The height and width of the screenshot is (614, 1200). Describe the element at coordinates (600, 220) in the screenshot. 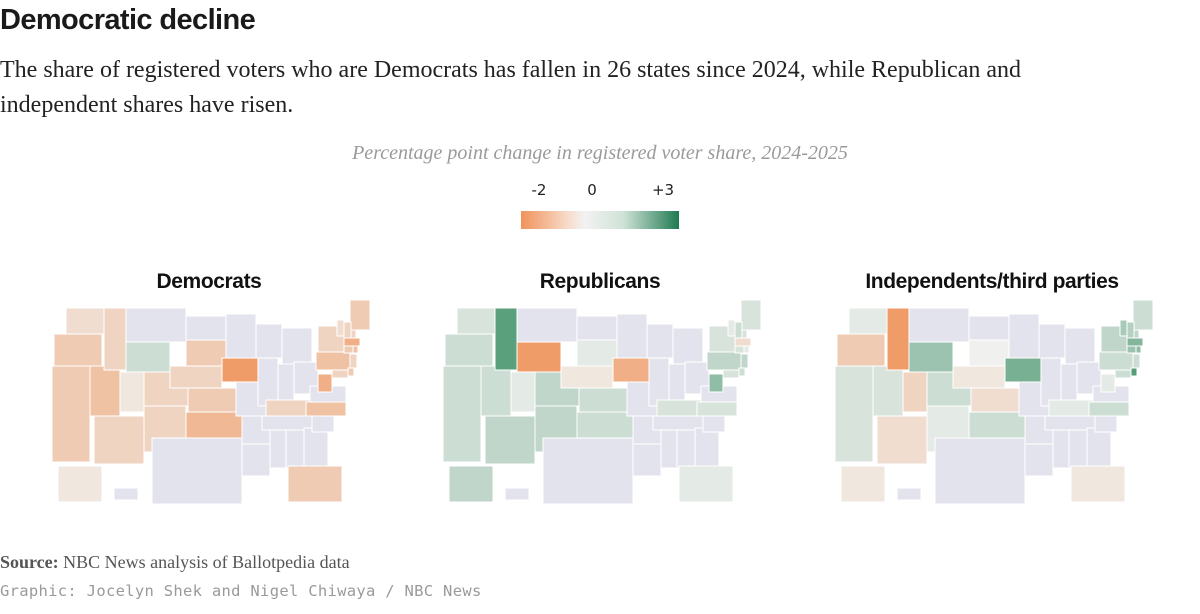

I see `legend-color-scale` at that location.